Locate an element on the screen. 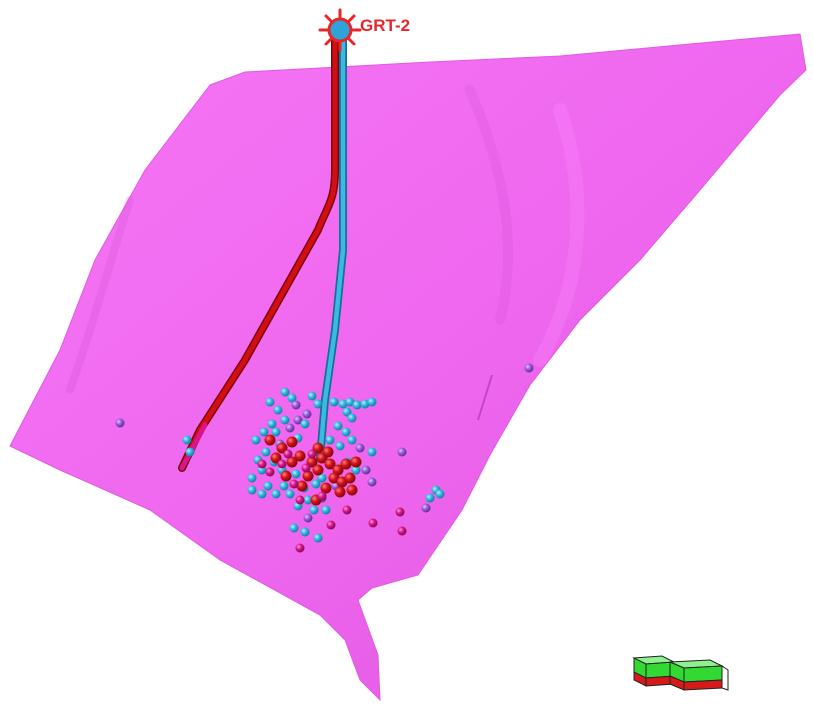 This screenshot has height=706, width=813. surface-crease is located at coordinates (485, 397).